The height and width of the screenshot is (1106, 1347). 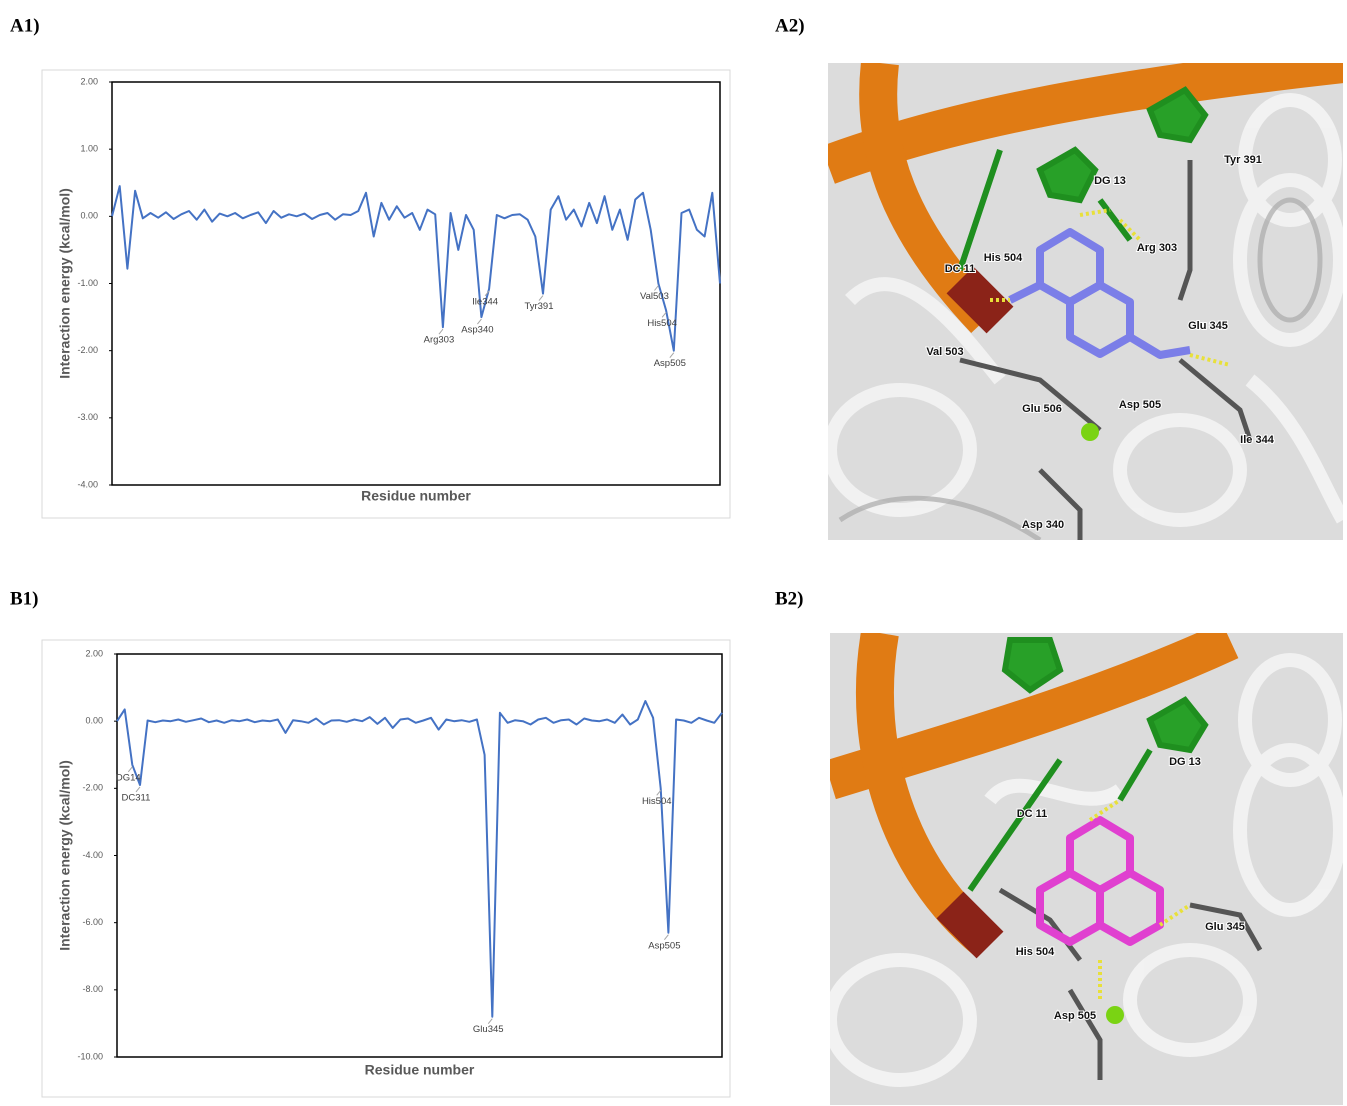 What do you see at coordinates (25, 25) in the screenshot?
I see `panel-label: A1)` at bounding box center [25, 25].